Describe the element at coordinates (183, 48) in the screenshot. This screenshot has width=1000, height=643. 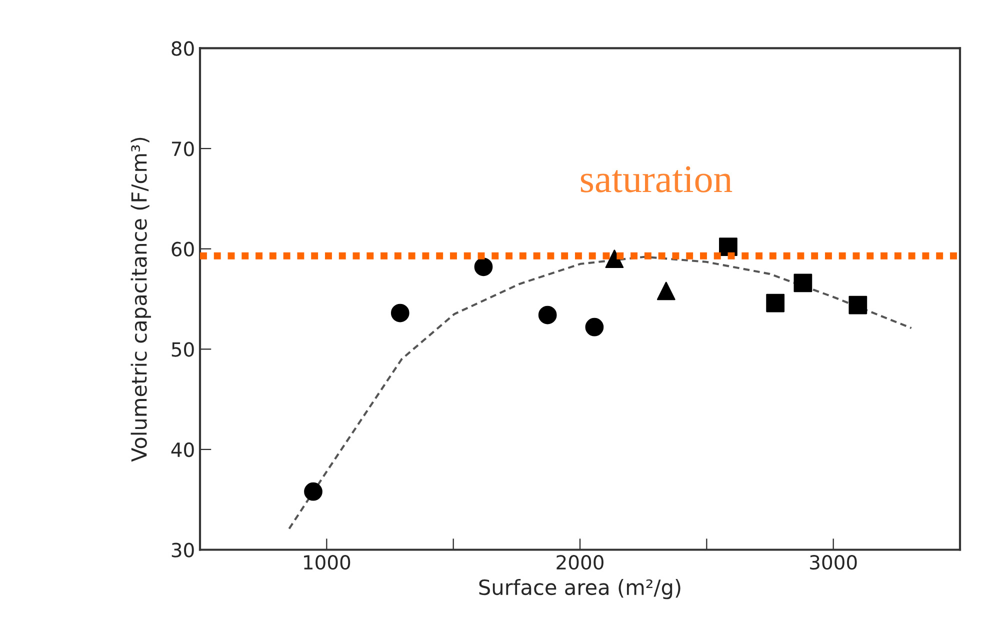
I see `y-tick-label: 80` at that location.